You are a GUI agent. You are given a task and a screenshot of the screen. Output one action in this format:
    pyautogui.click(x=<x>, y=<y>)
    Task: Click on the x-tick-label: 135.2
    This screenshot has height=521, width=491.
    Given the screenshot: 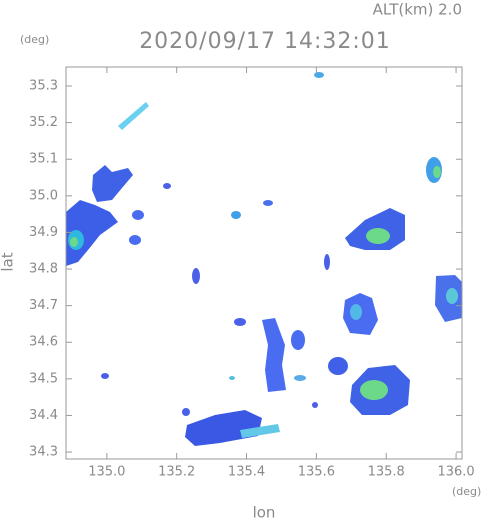 What is the action you would take?
    pyautogui.click(x=176, y=472)
    